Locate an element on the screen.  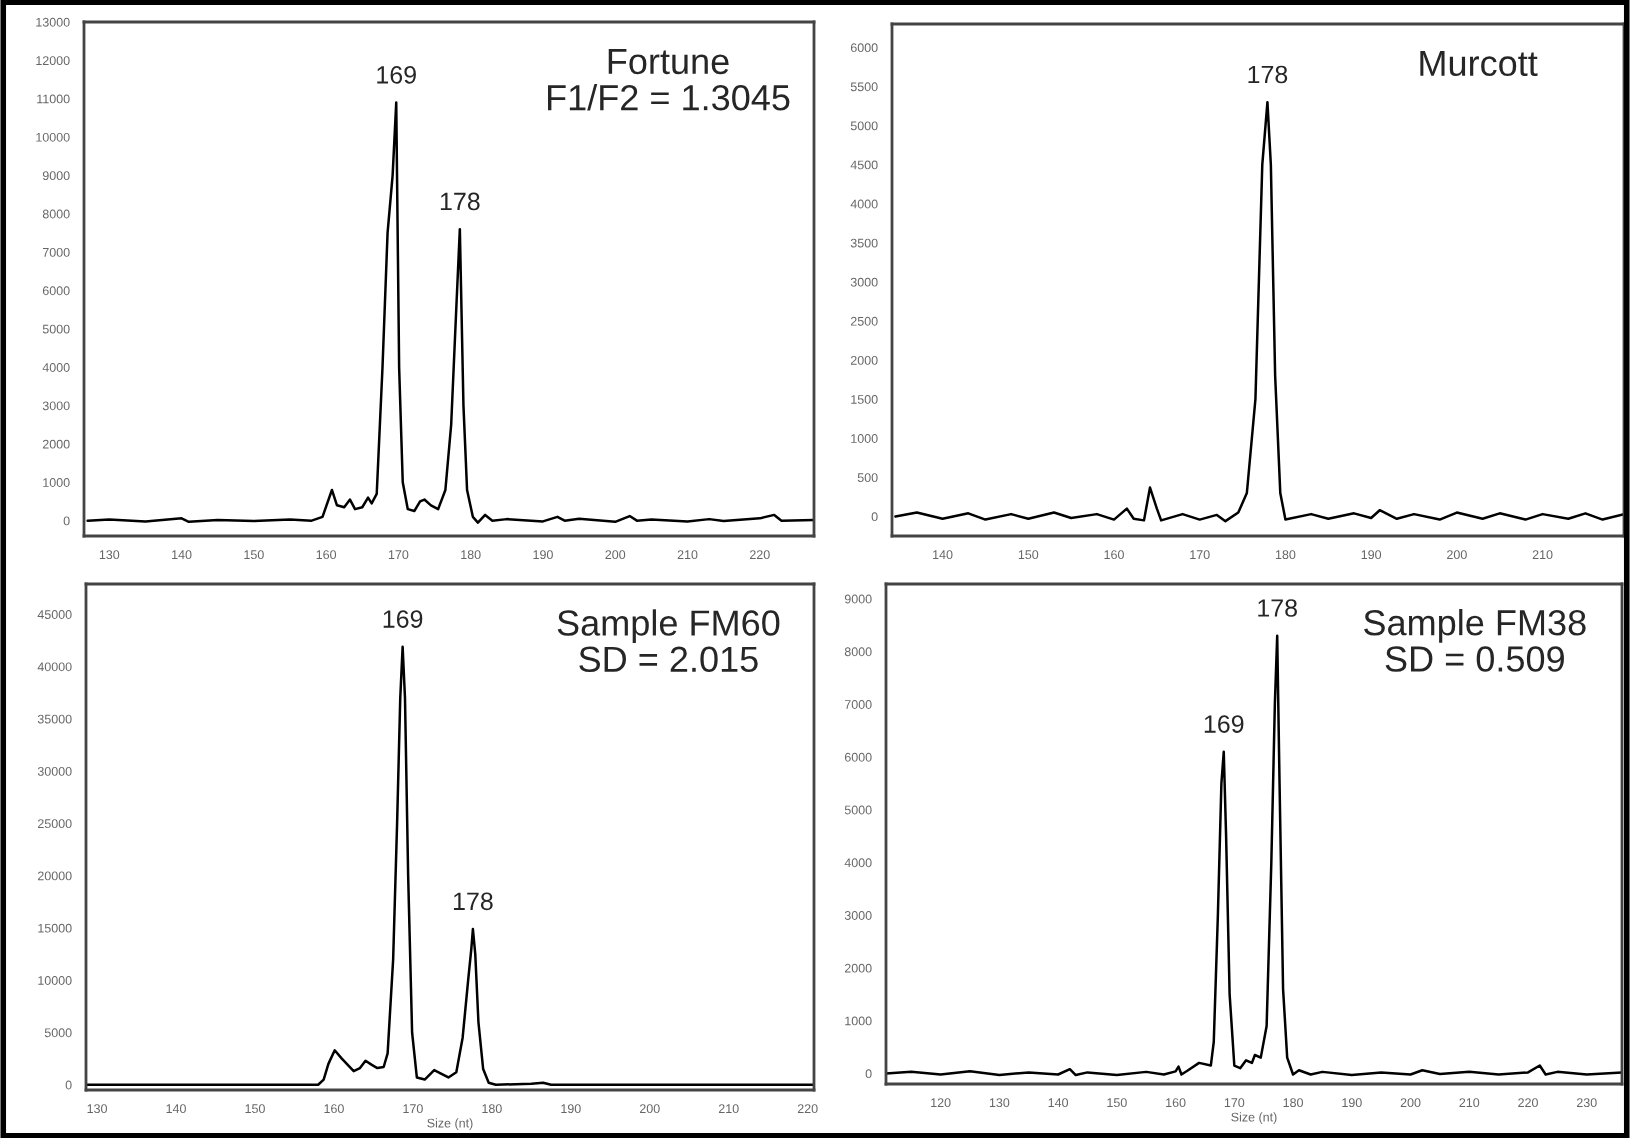
text: SD = 2.015 is located at coordinates (668, 659).